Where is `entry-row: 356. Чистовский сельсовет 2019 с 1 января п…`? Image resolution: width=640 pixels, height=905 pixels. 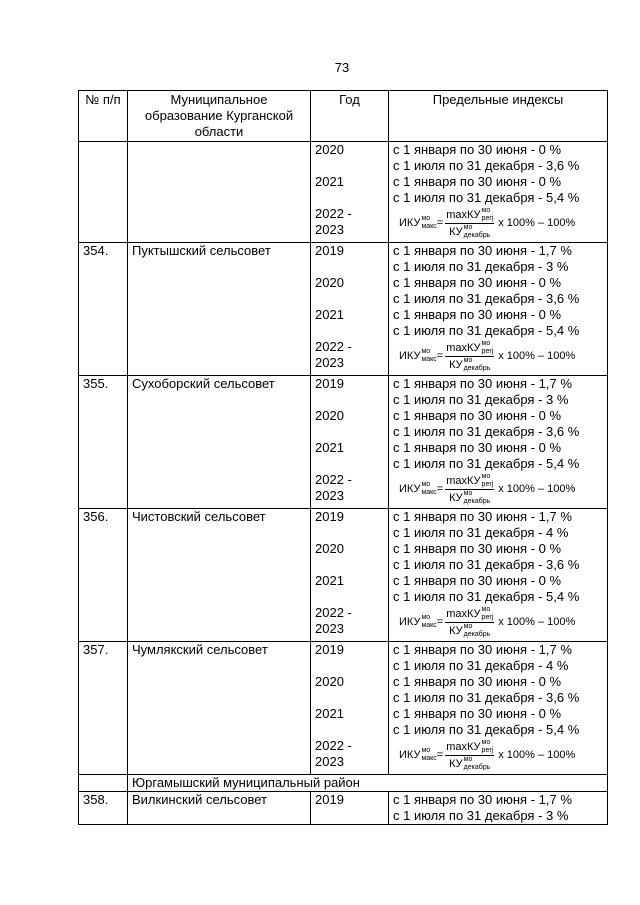 entry-row: 356. Чистовский сельсовет 2019 с 1 января п… is located at coordinates (343, 575).